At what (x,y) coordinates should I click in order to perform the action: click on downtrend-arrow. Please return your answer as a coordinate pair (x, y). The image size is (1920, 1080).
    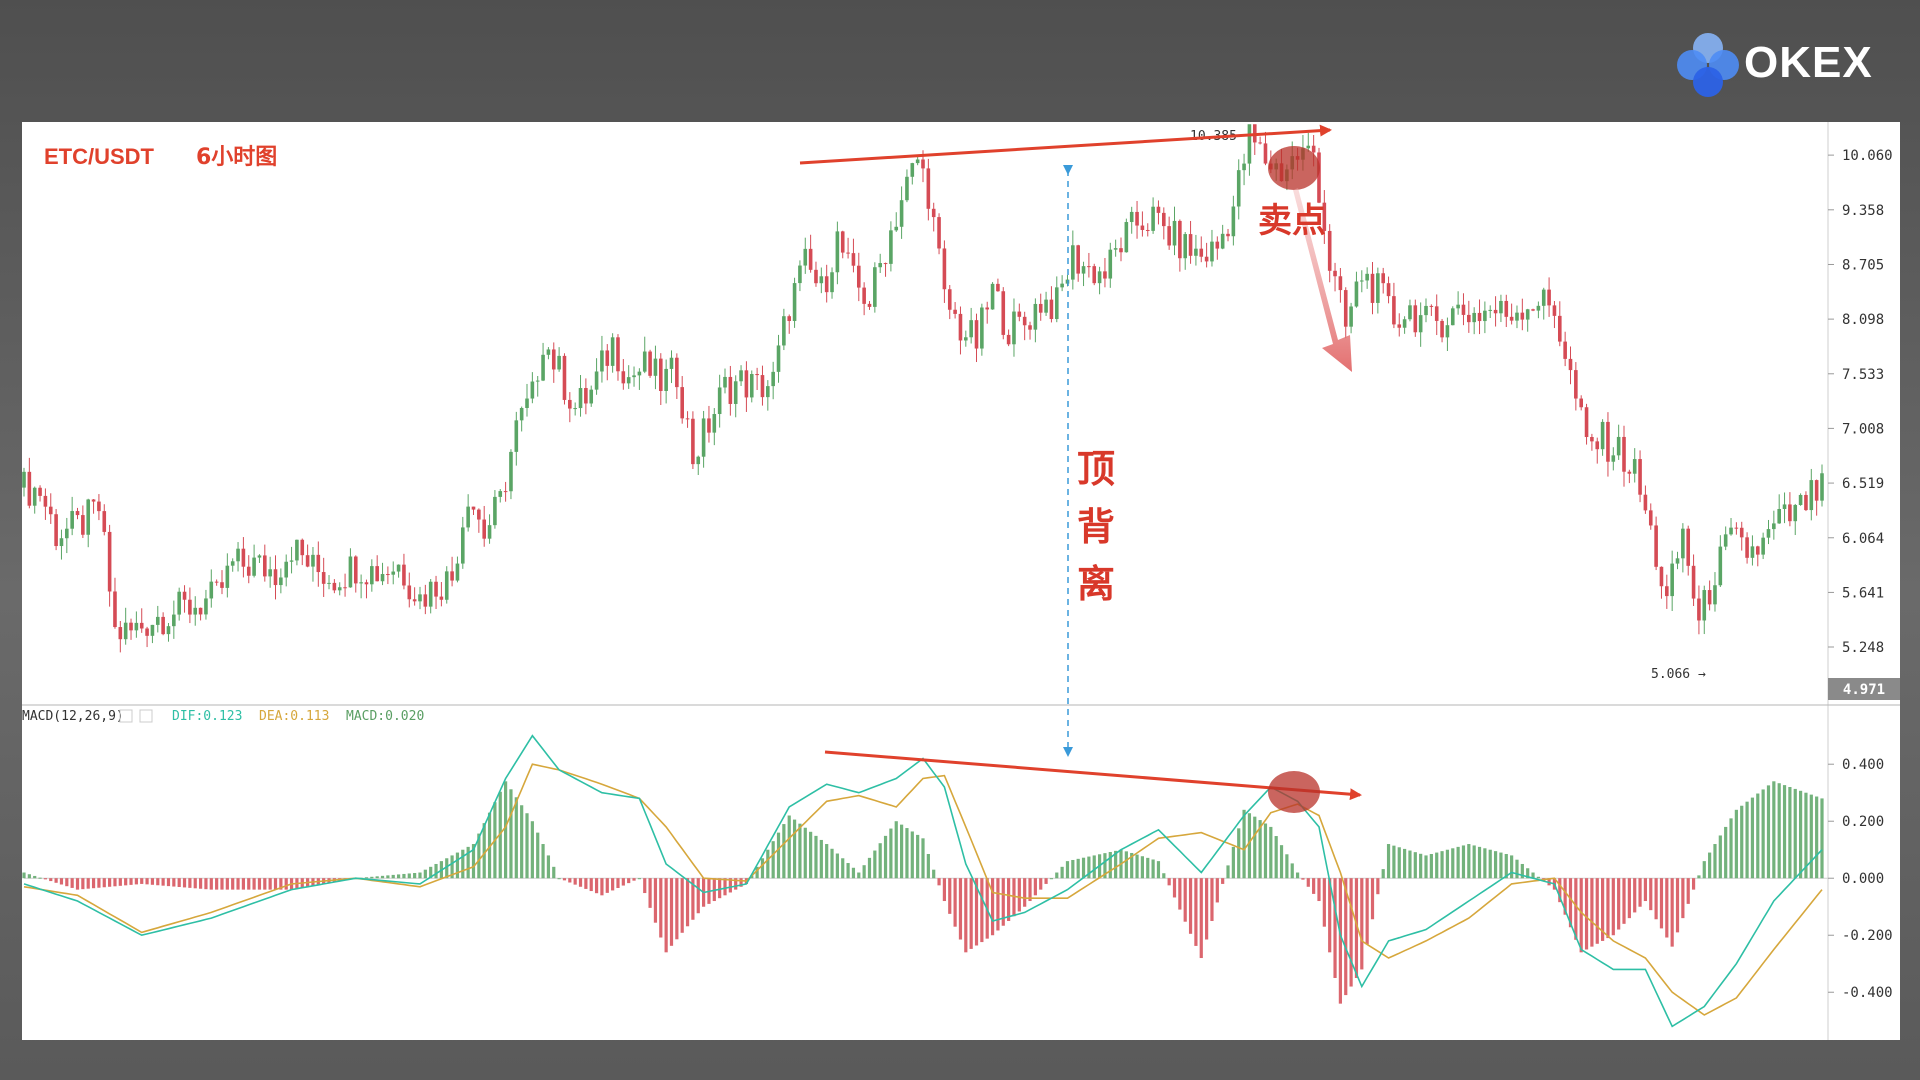
    Looking at the image, I should click on (1322, 280).